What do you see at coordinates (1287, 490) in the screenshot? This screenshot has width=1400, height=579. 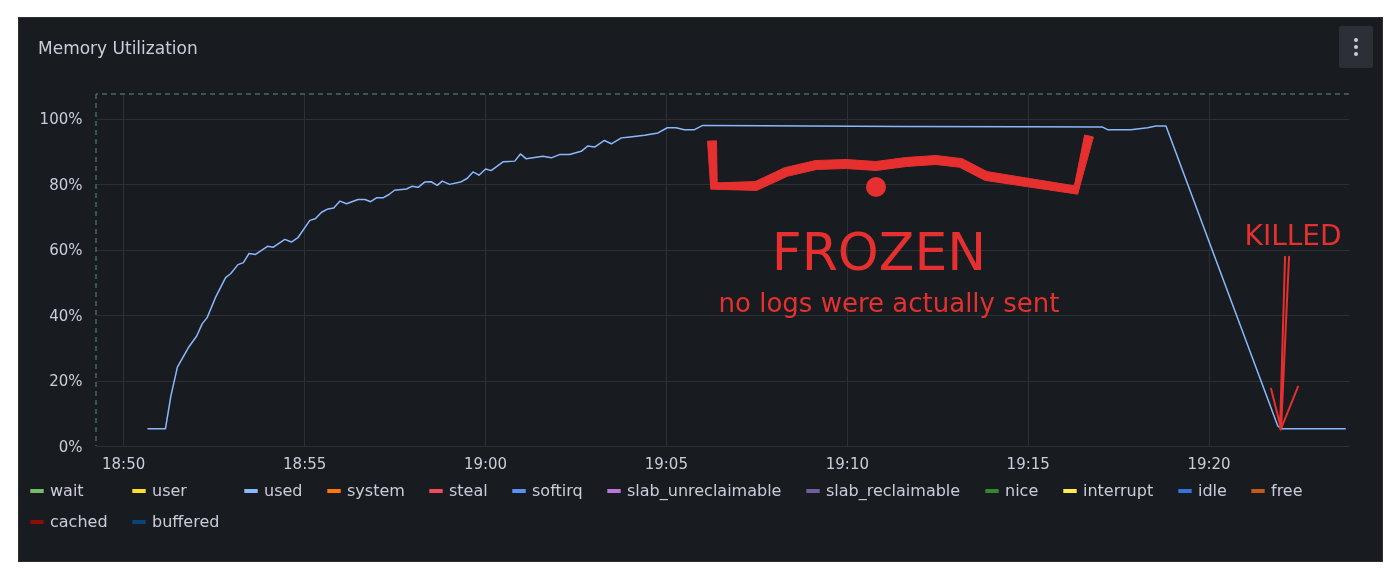 I see `legend-label: free` at bounding box center [1287, 490].